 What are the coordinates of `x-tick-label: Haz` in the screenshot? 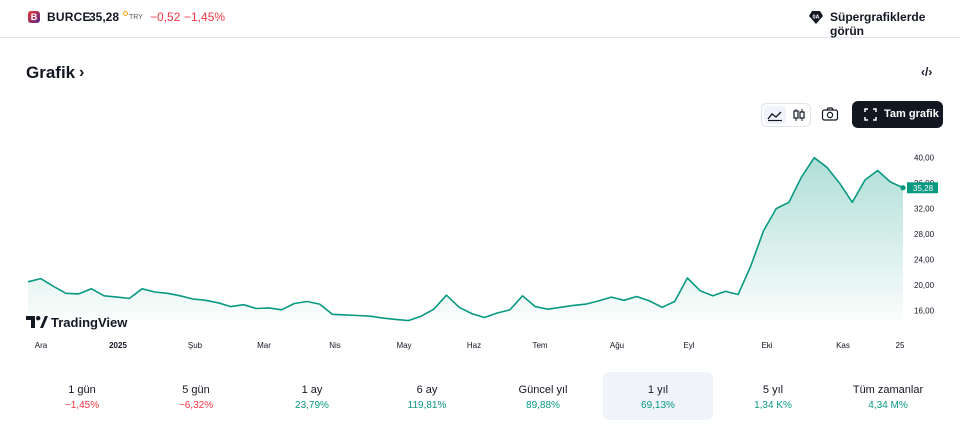 It's located at (474, 345).